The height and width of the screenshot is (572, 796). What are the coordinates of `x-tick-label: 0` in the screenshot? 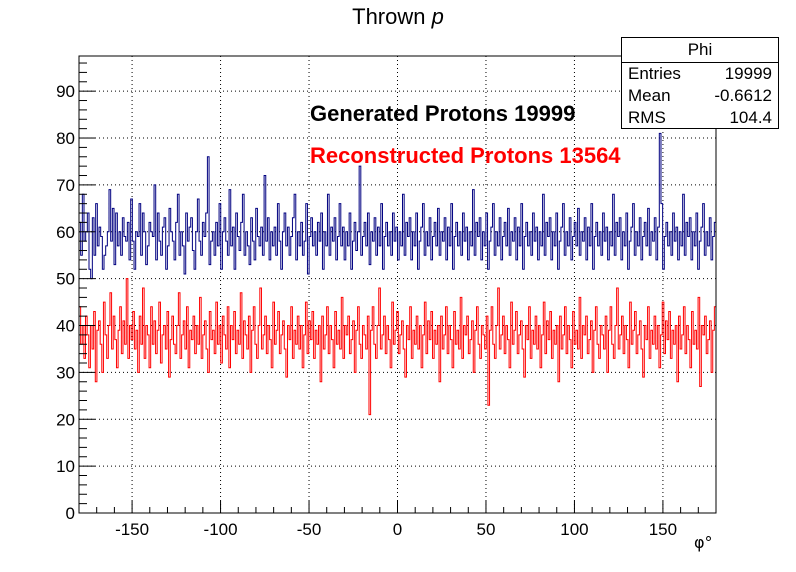 It's located at (397, 529).